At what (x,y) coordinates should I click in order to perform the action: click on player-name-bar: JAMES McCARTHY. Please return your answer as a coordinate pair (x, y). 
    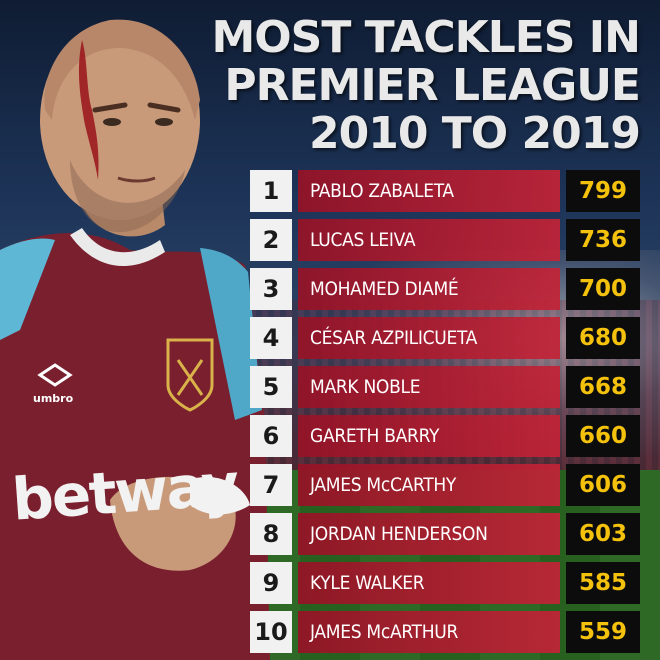
    Looking at the image, I should click on (429, 485).